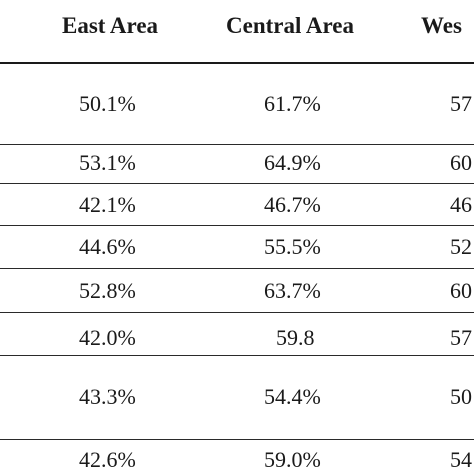 The height and width of the screenshot is (474, 474). What do you see at coordinates (461, 337) in the screenshot?
I see `cell-r6-west: 57` at bounding box center [461, 337].